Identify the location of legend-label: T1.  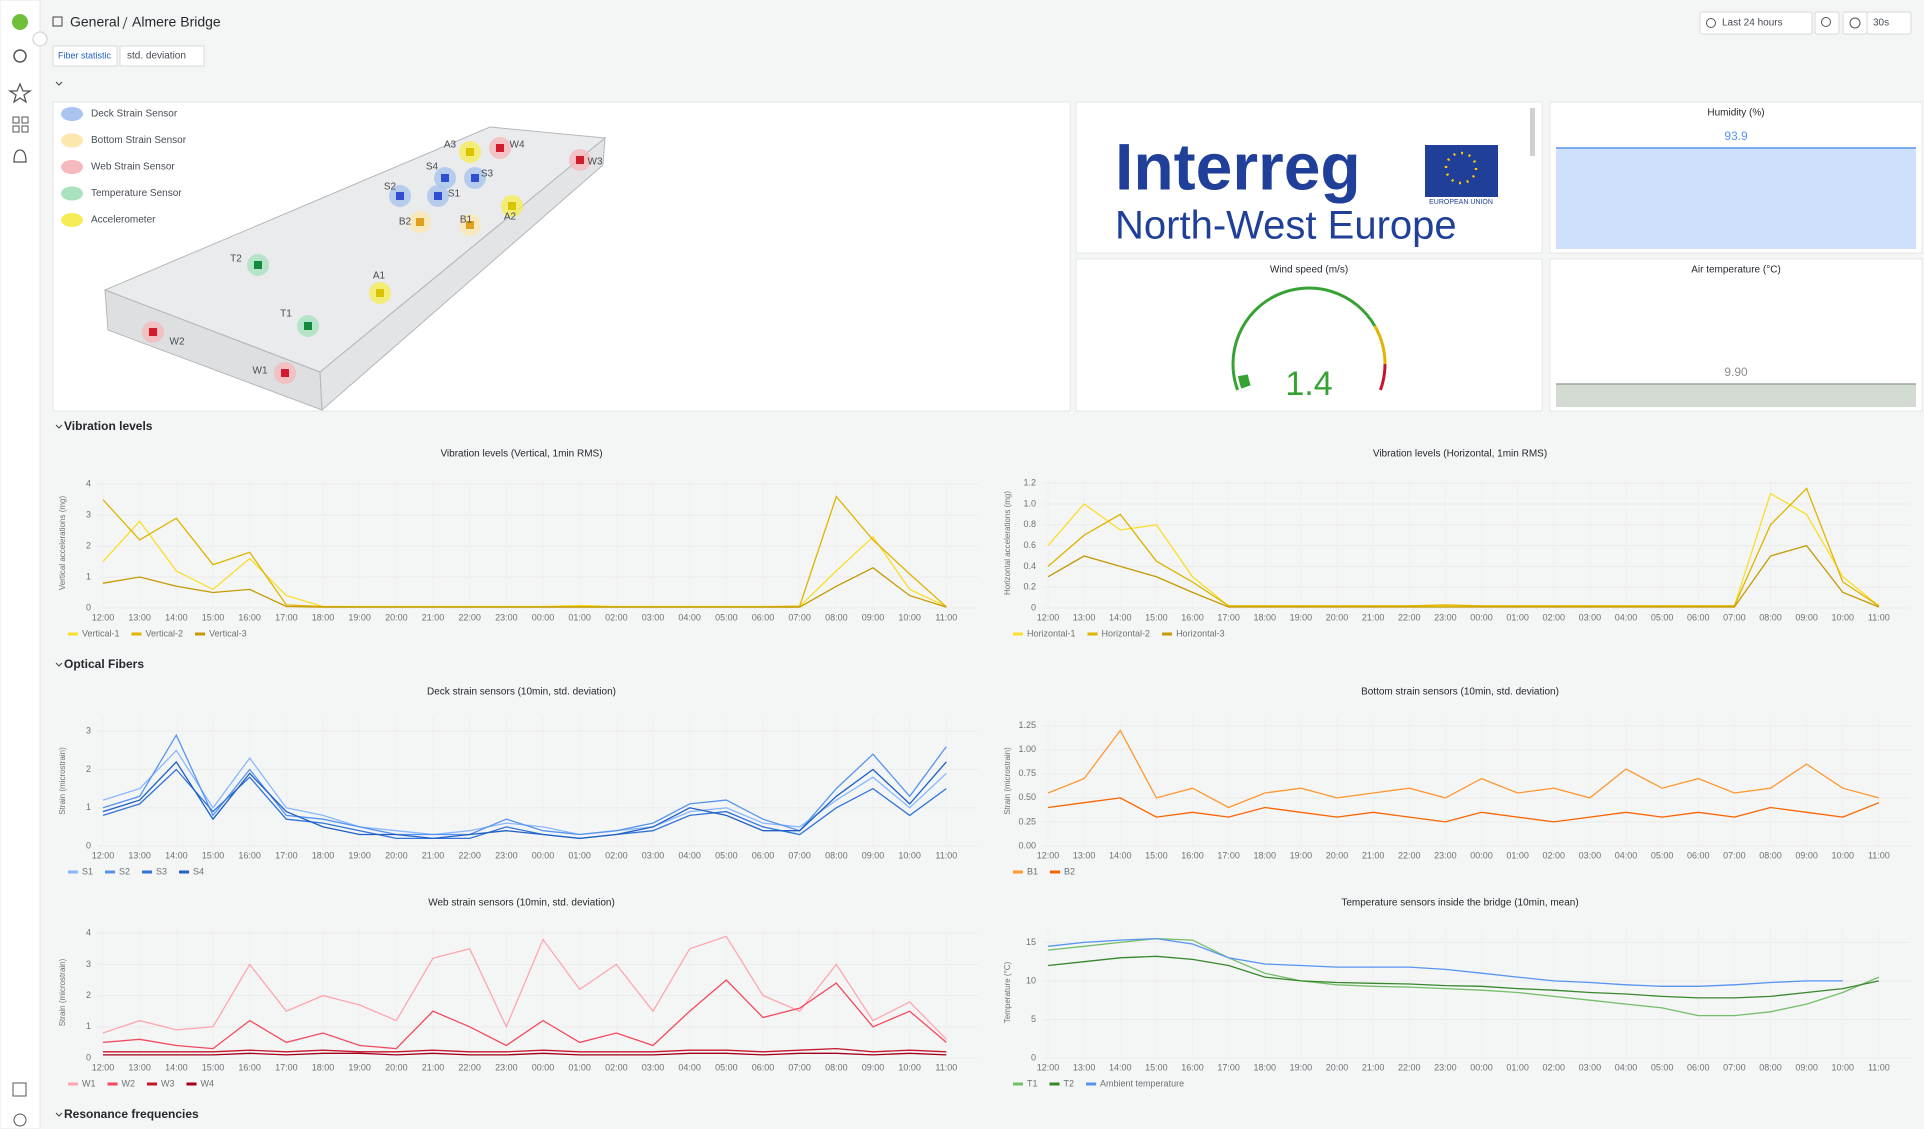
(1032, 1083).